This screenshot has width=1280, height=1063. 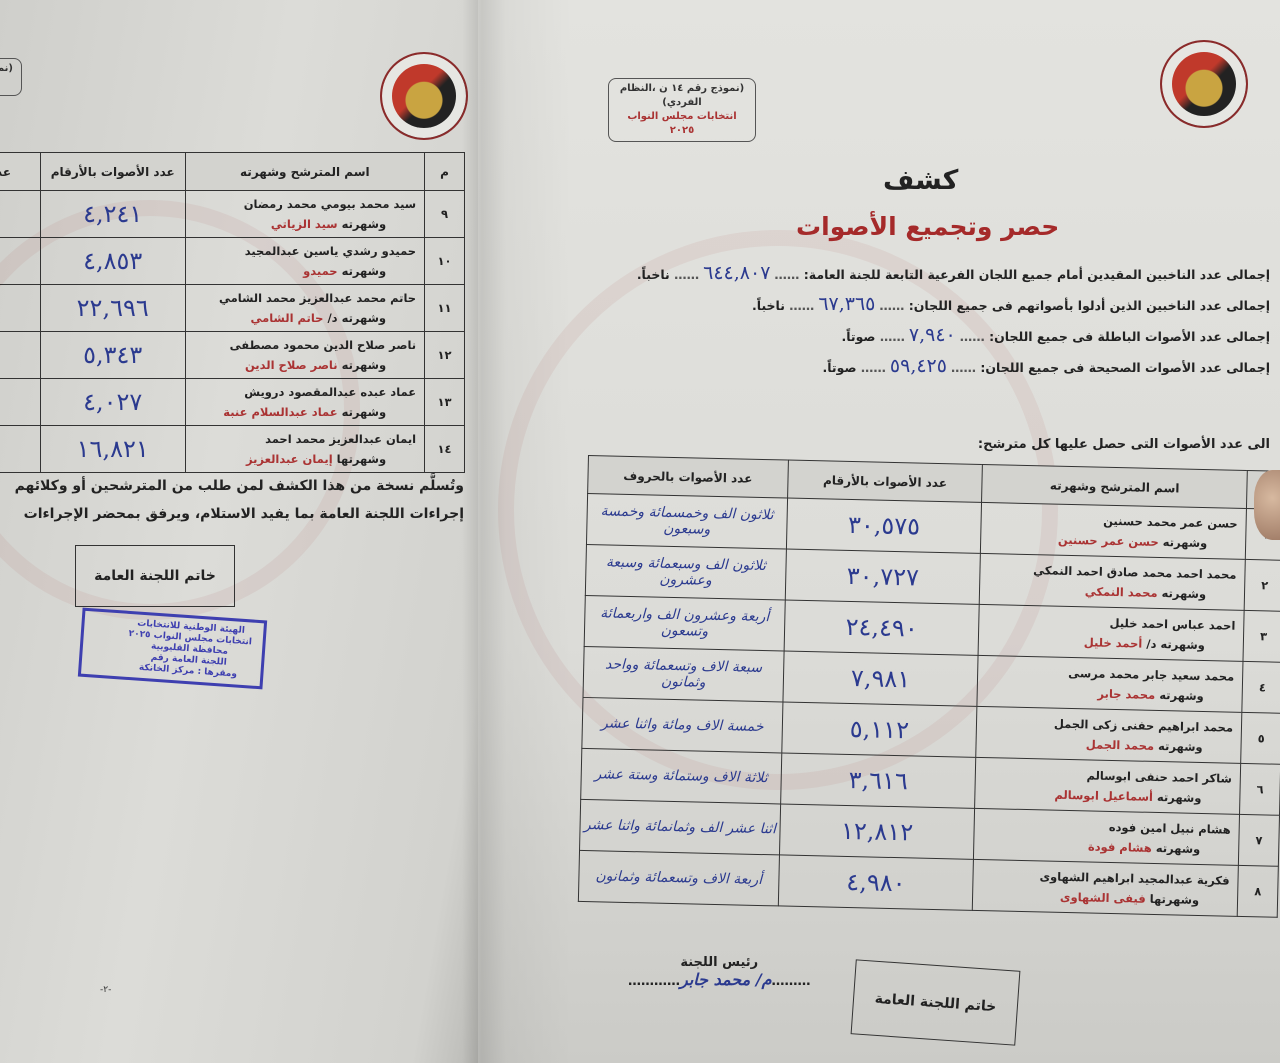 I want to click on row-number: ١٤, so click(x=444, y=449).